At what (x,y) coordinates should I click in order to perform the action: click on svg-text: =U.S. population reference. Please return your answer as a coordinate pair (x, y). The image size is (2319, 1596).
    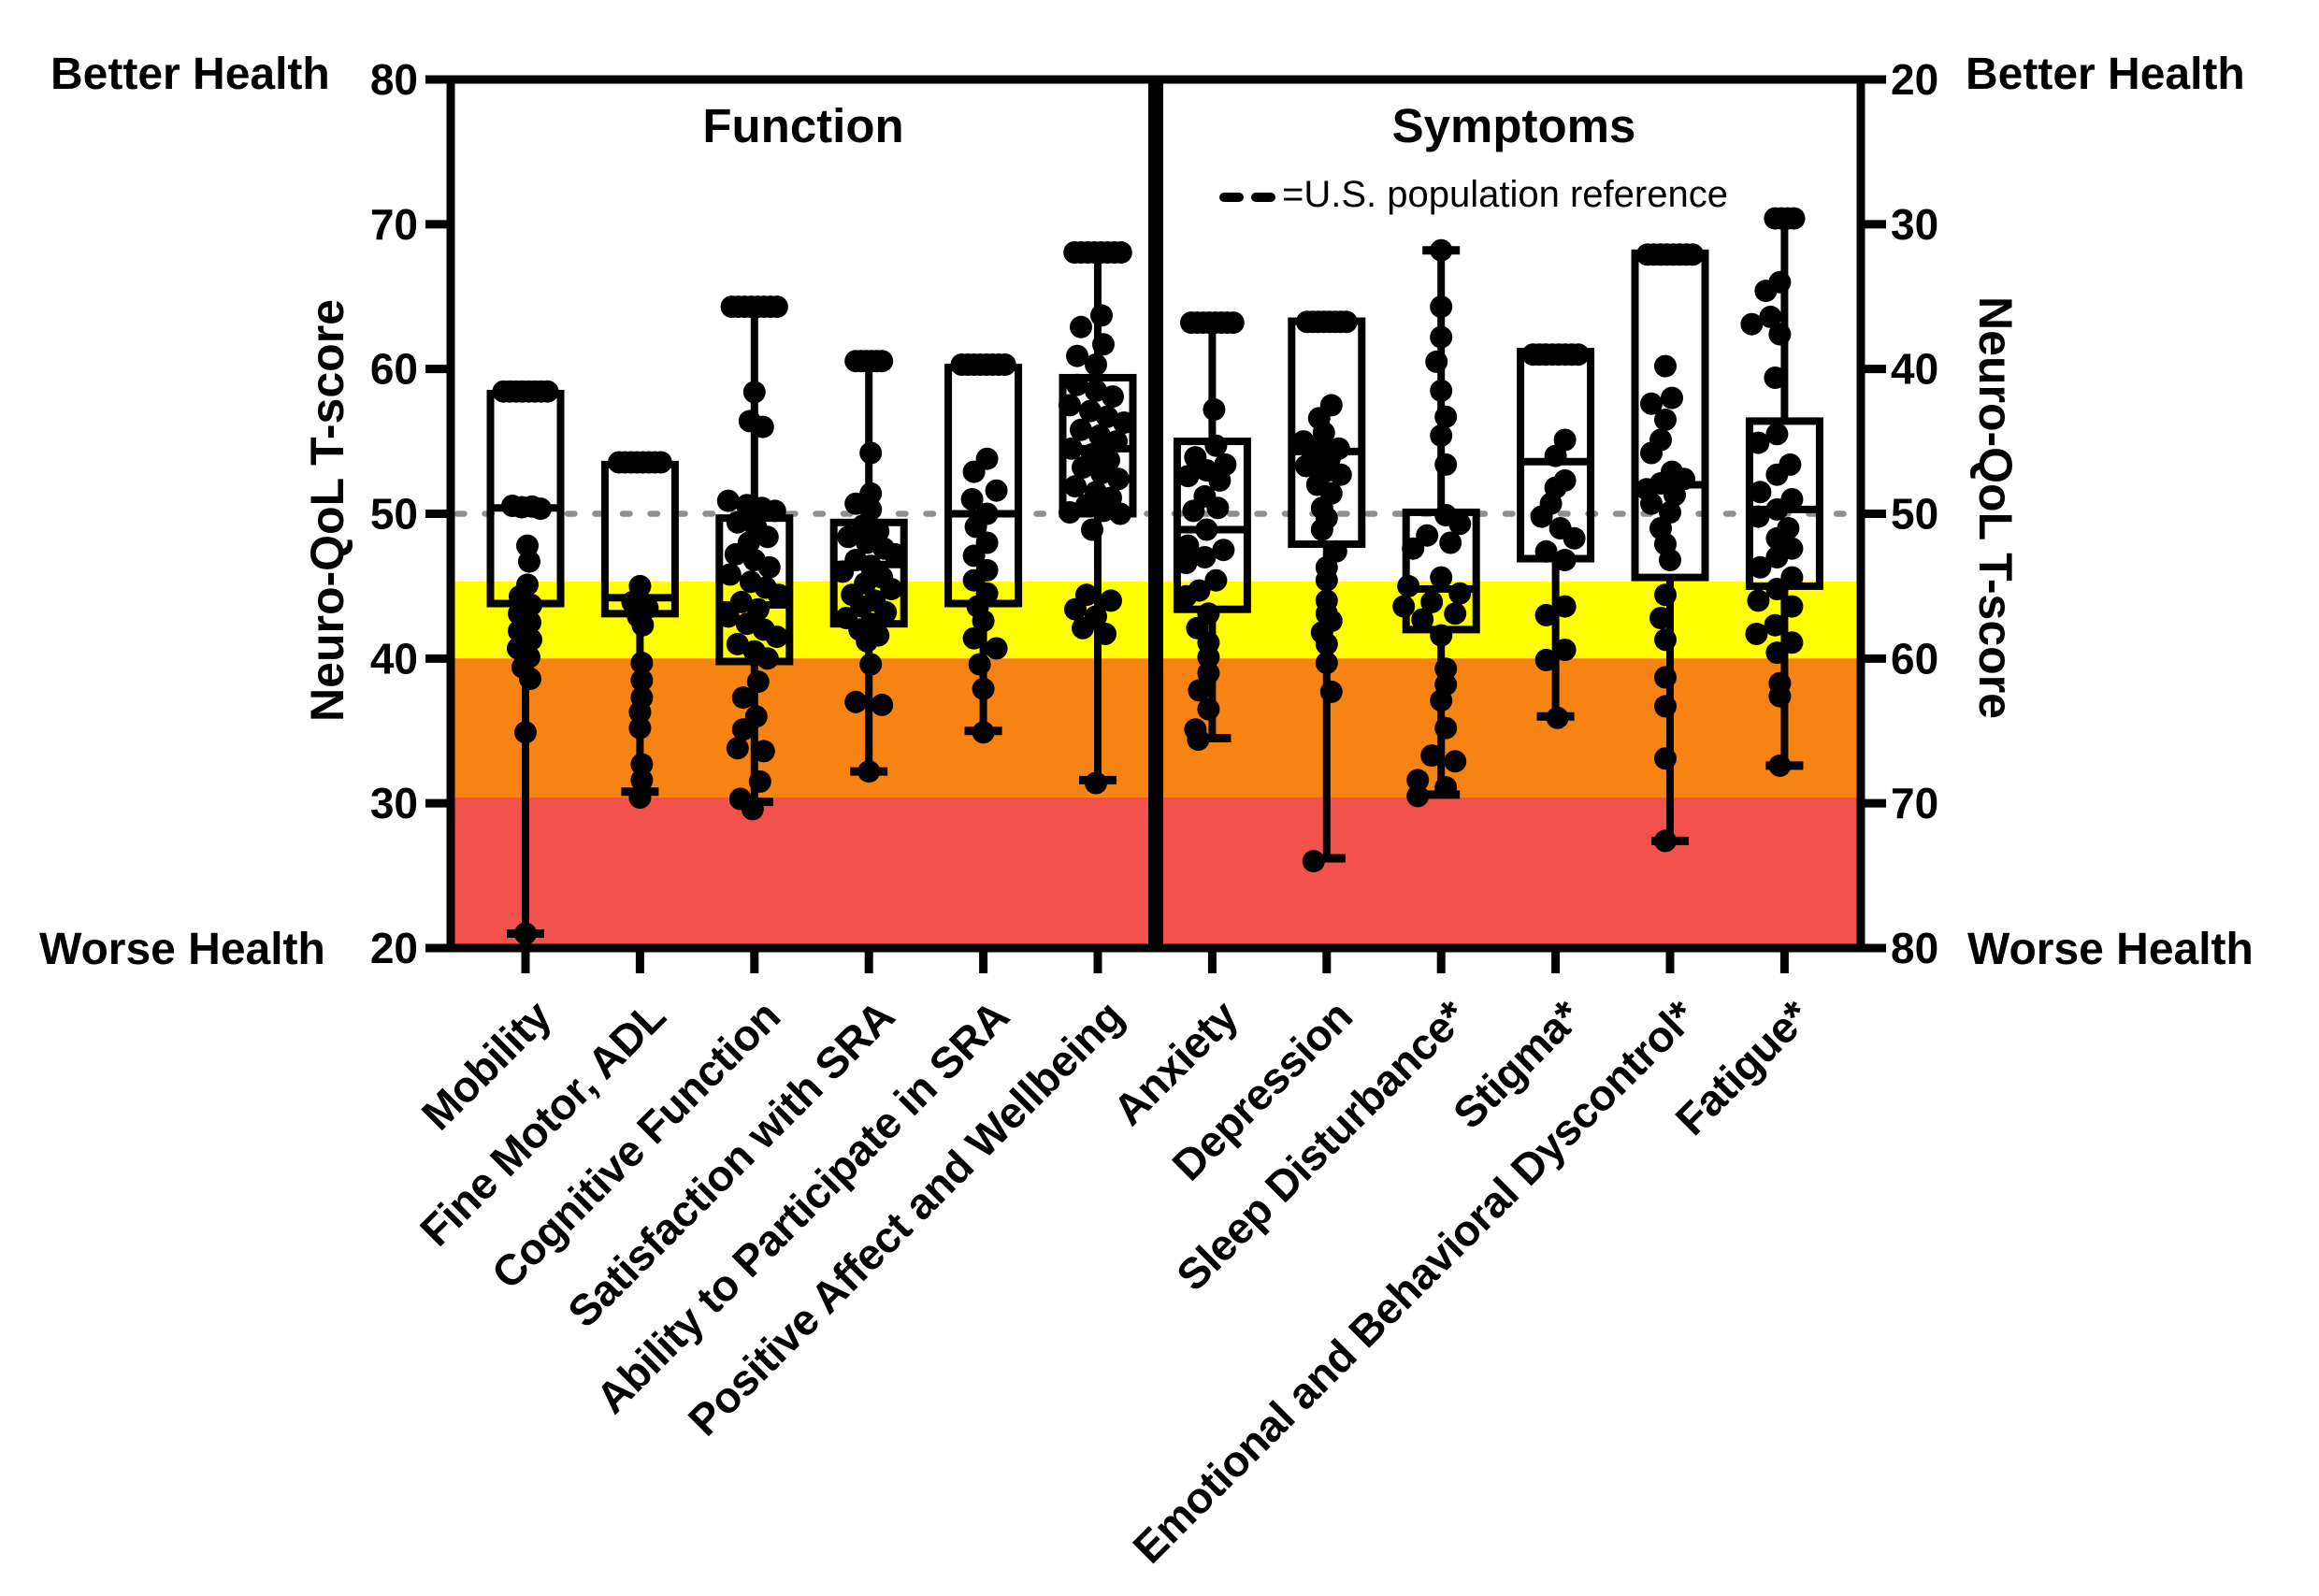
    Looking at the image, I should click on (1505, 194).